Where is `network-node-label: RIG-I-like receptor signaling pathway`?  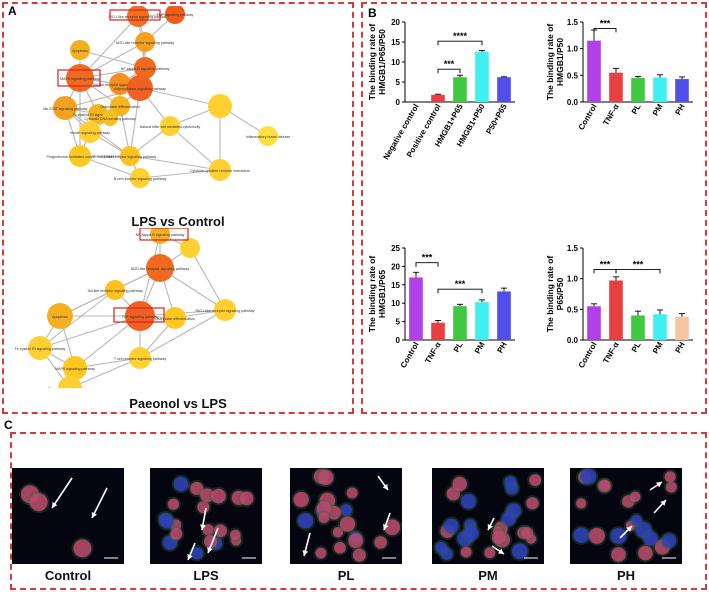 network-node-label: RIG-I-like receptor signaling pathway is located at coordinates (138, 17).